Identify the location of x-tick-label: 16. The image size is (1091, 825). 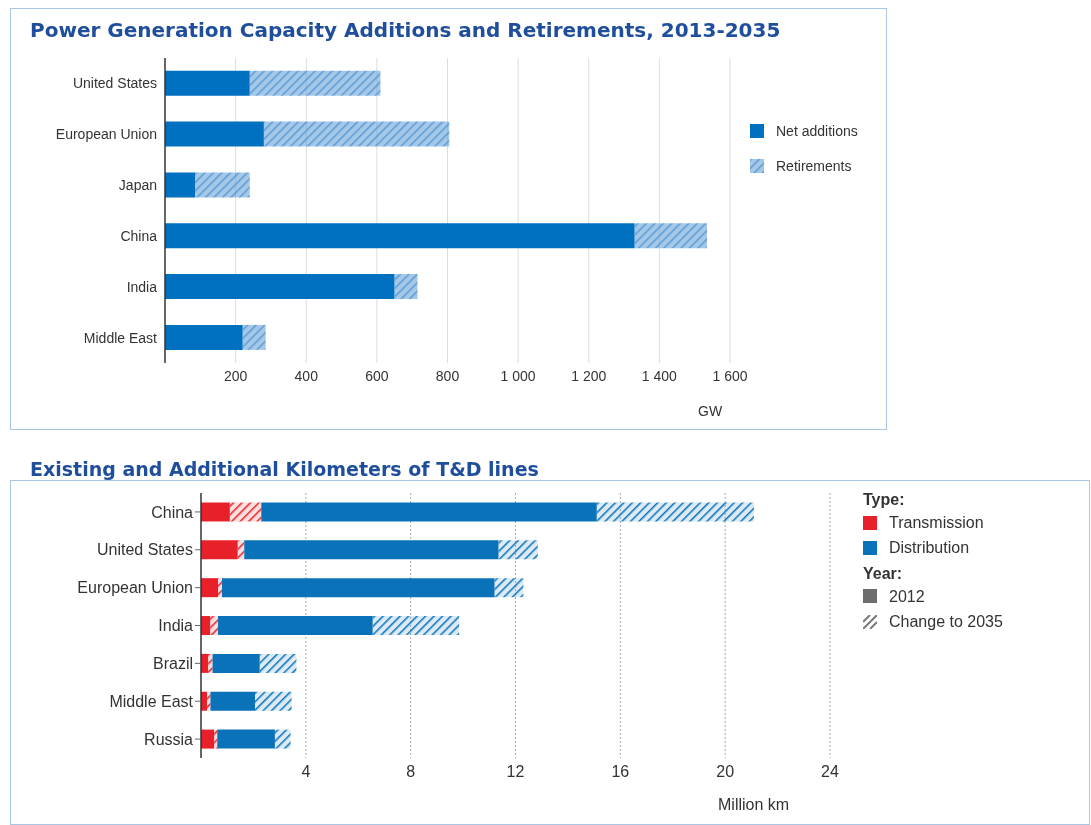
(620, 772).